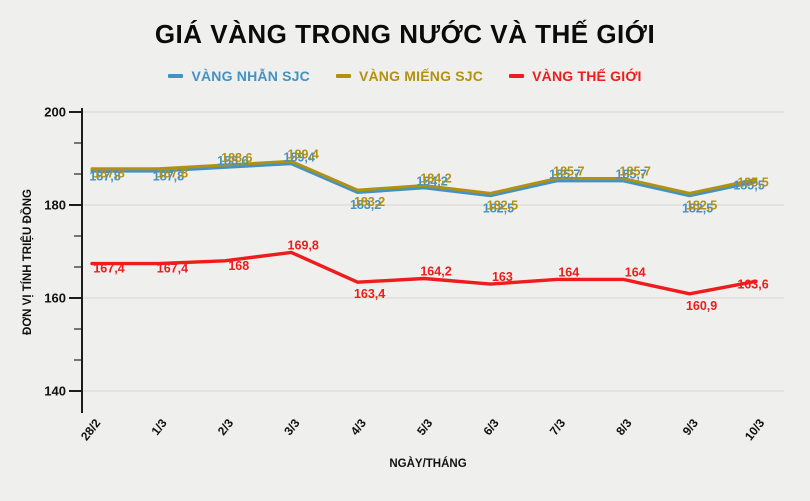 The width and height of the screenshot is (810, 501). What do you see at coordinates (55, 112) in the screenshot?
I see `y-tick-label: 200` at bounding box center [55, 112].